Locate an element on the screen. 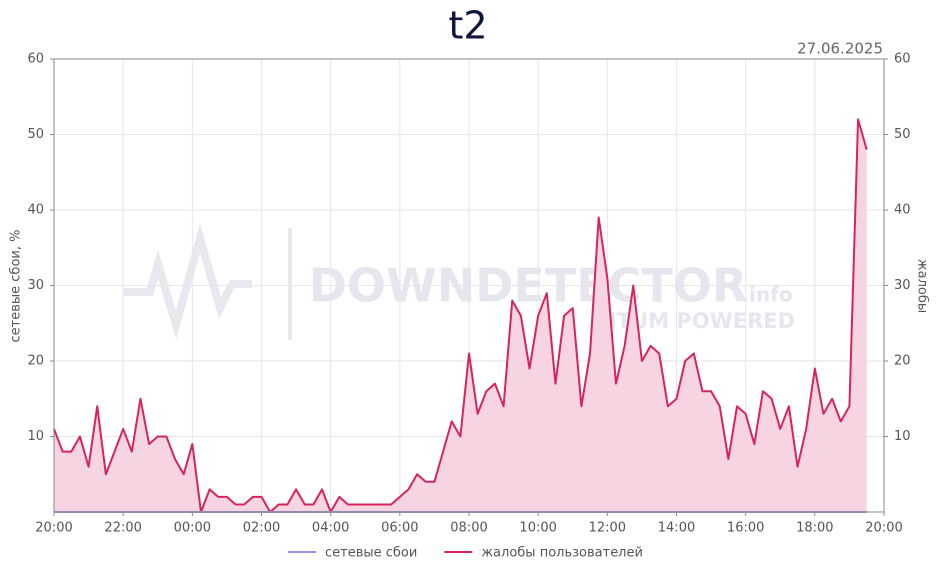  y-tick-label: 30 is located at coordinates (35, 285).